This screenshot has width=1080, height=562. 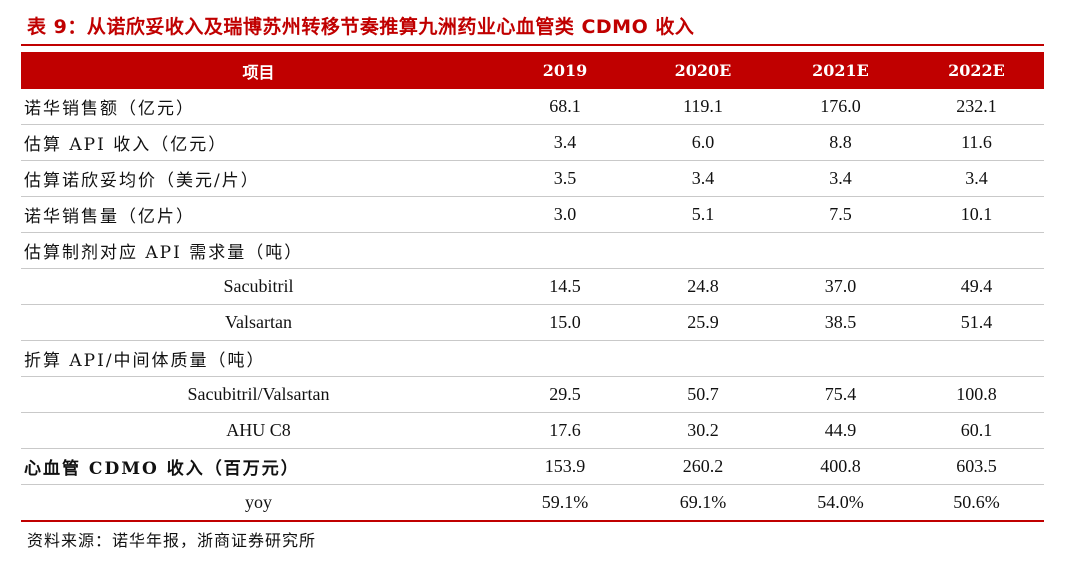 What do you see at coordinates (258, 322) in the screenshot?
I see `row-label: Valsartan` at bounding box center [258, 322].